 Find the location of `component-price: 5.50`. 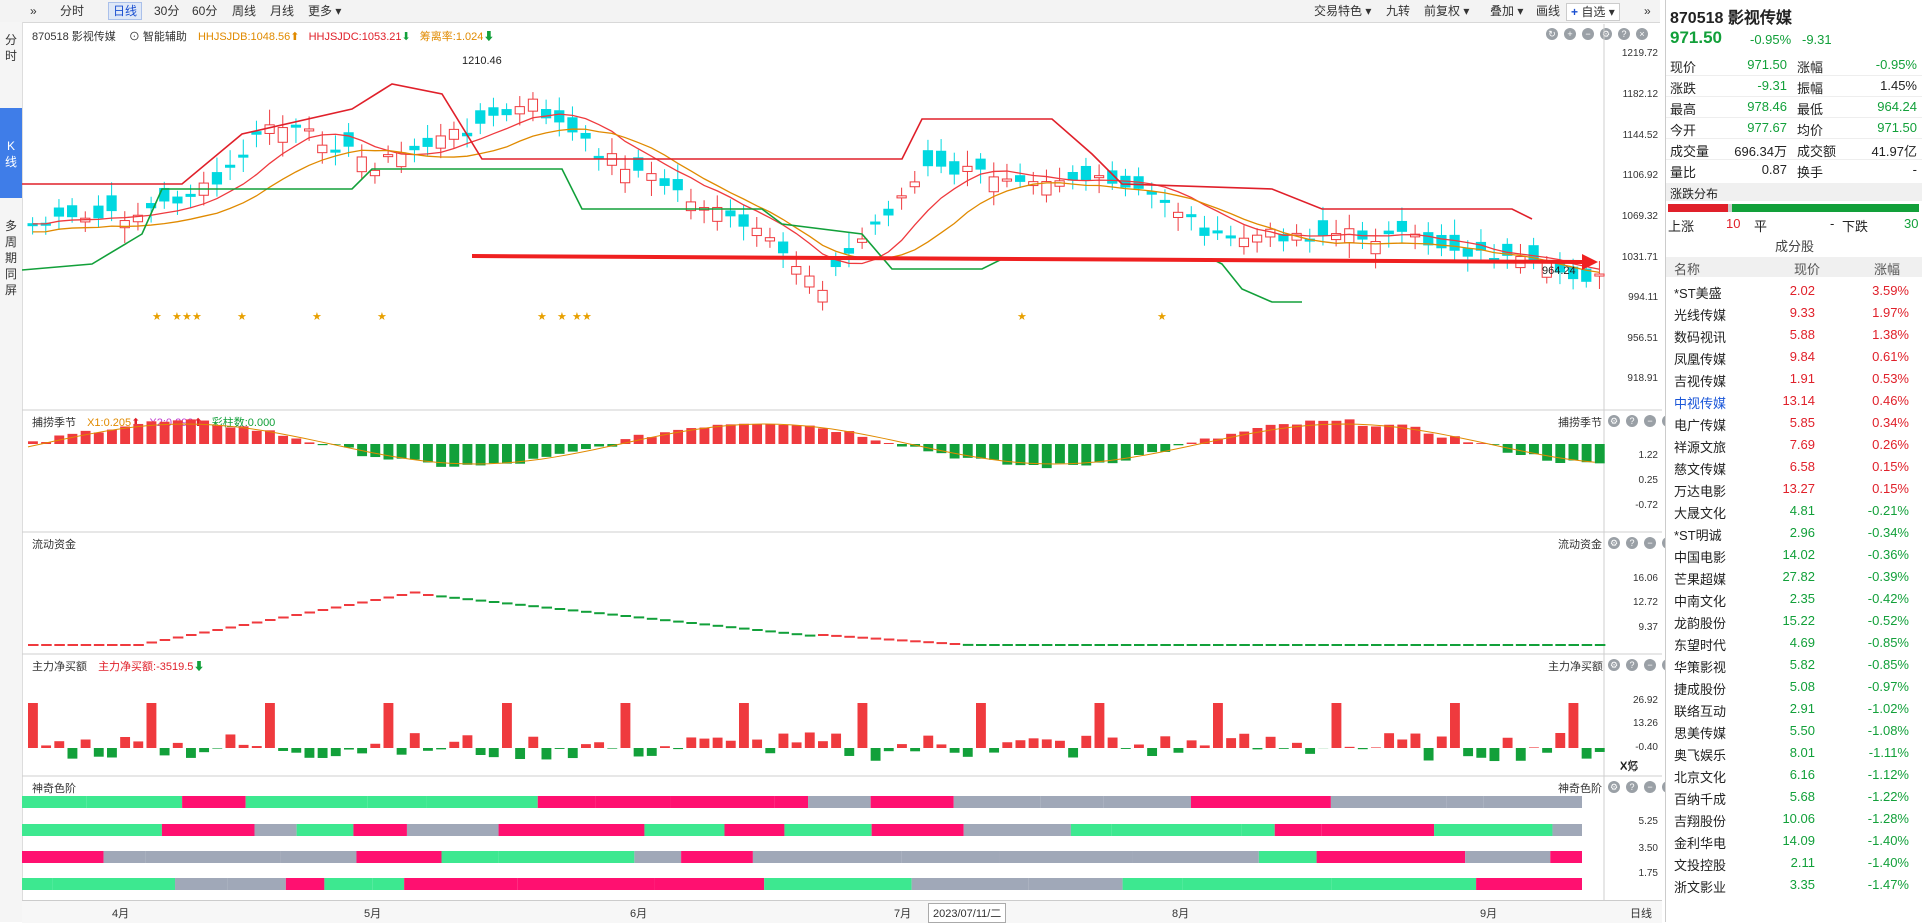

component-price: 5.50 is located at coordinates (1802, 730).